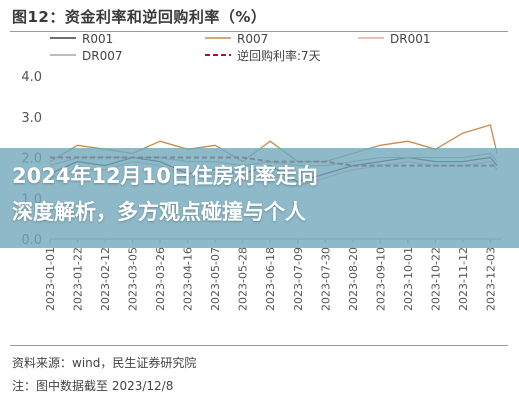 Image resolution: width=519 pixels, height=400 pixels. I want to click on source-note: 资料来源：wind，民生证券研究院, so click(104, 363).